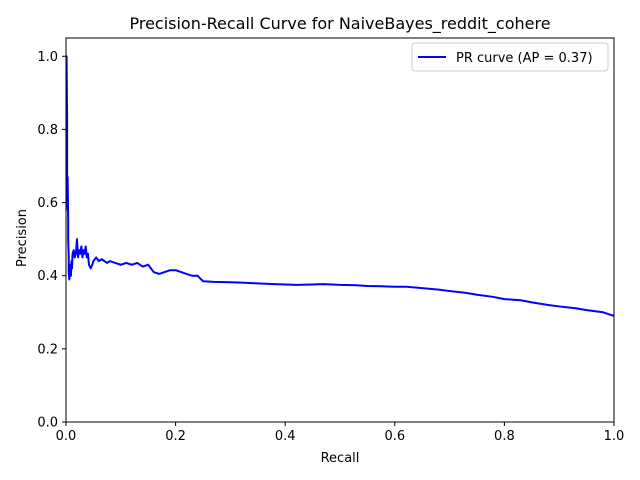  What do you see at coordinates (340, 458) in the screenshot?
I see `x-axis-label: Recall` at bounding box center [340, 458].